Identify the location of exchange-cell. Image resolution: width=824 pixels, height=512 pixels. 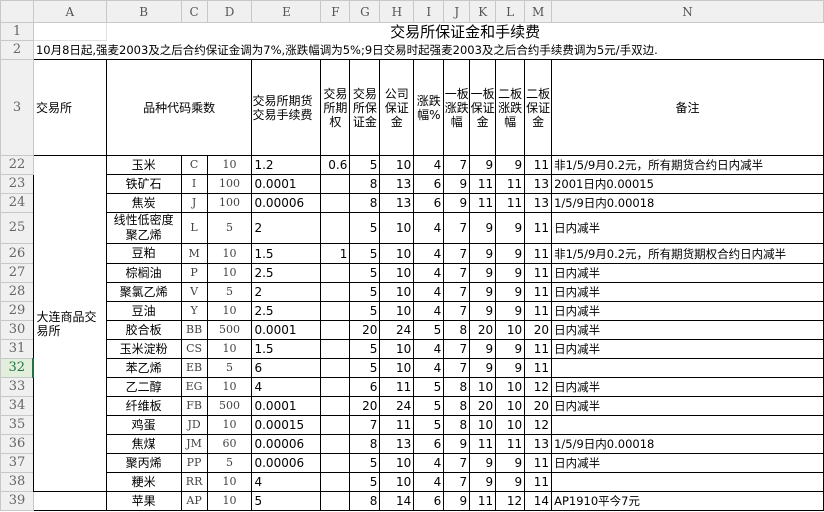
(69, 501).